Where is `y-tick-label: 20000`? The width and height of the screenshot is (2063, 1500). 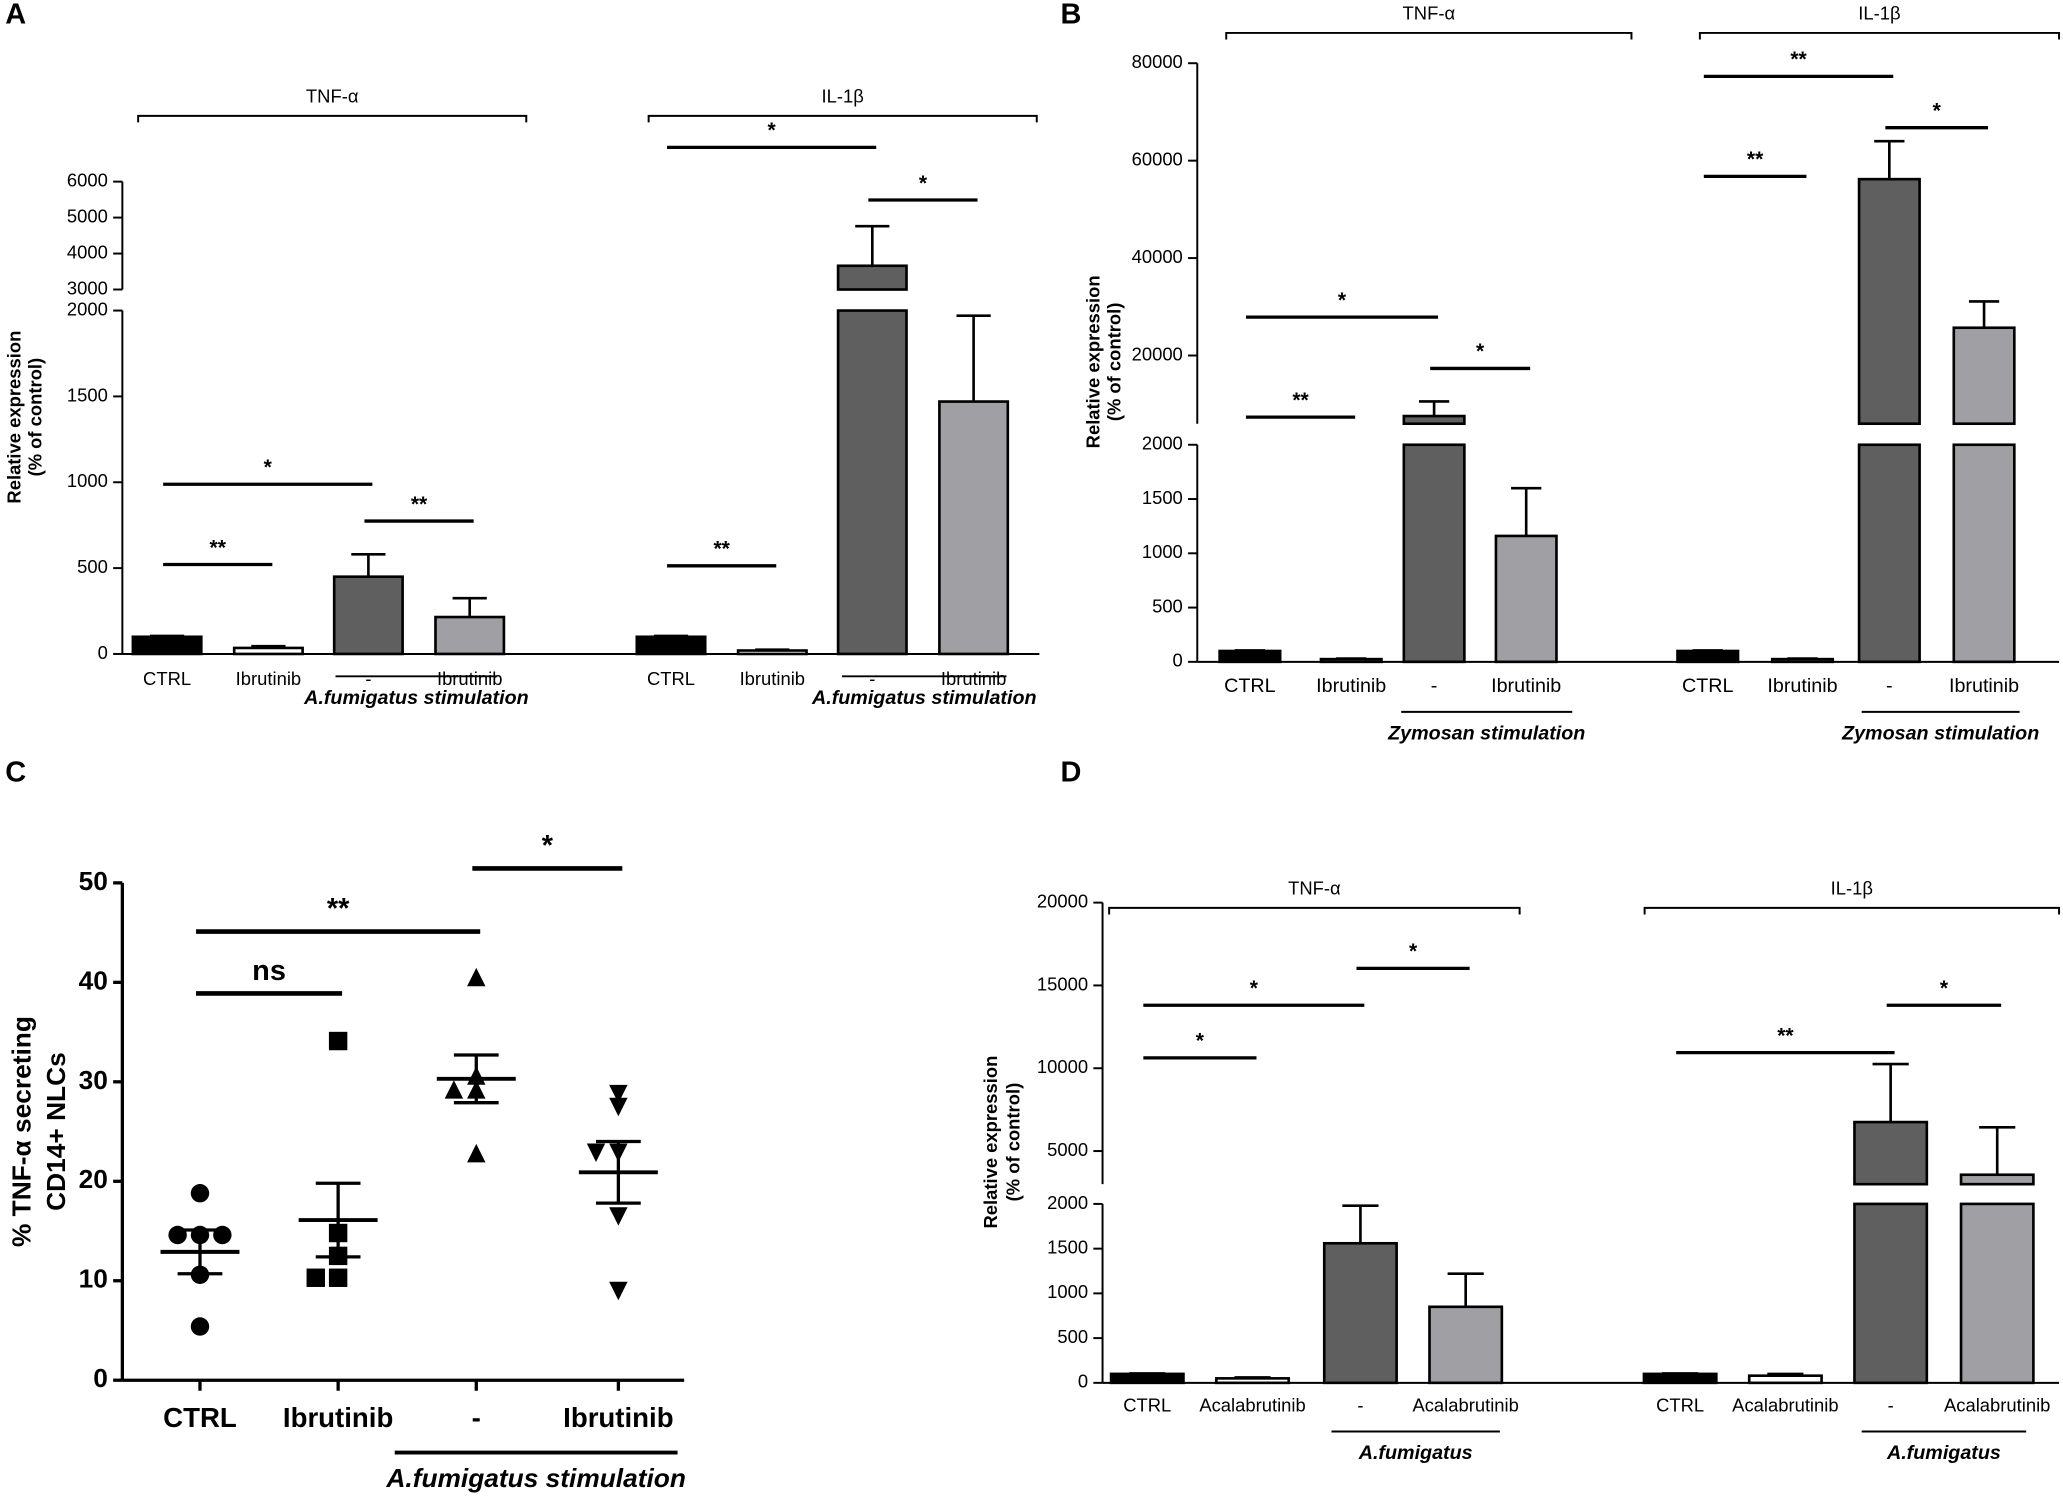 y-tick-label: 20000 is located at coordinates (1062, 900).